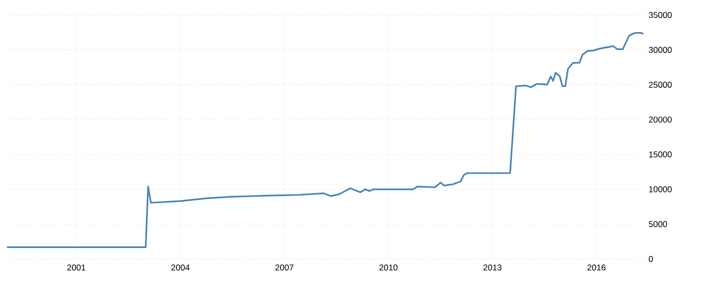  Describe the element at coordinates (660, 189) in the screenshot. I see `y-tick-label: 10000` at that location.